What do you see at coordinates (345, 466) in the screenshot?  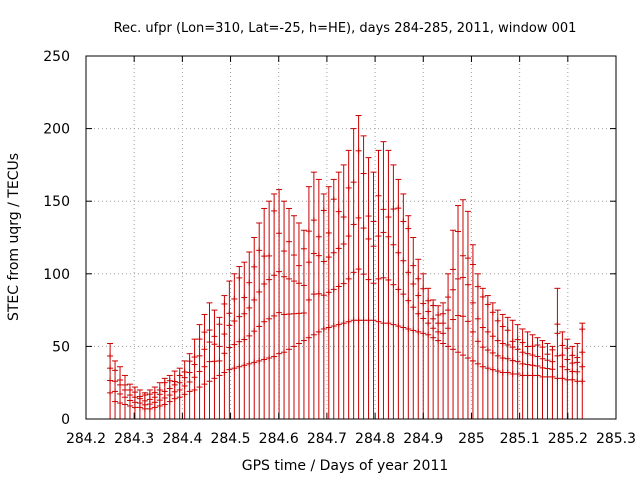 I see `x-axis-title: GPS time / Days of year 2011` at bounding box center [345, 466].